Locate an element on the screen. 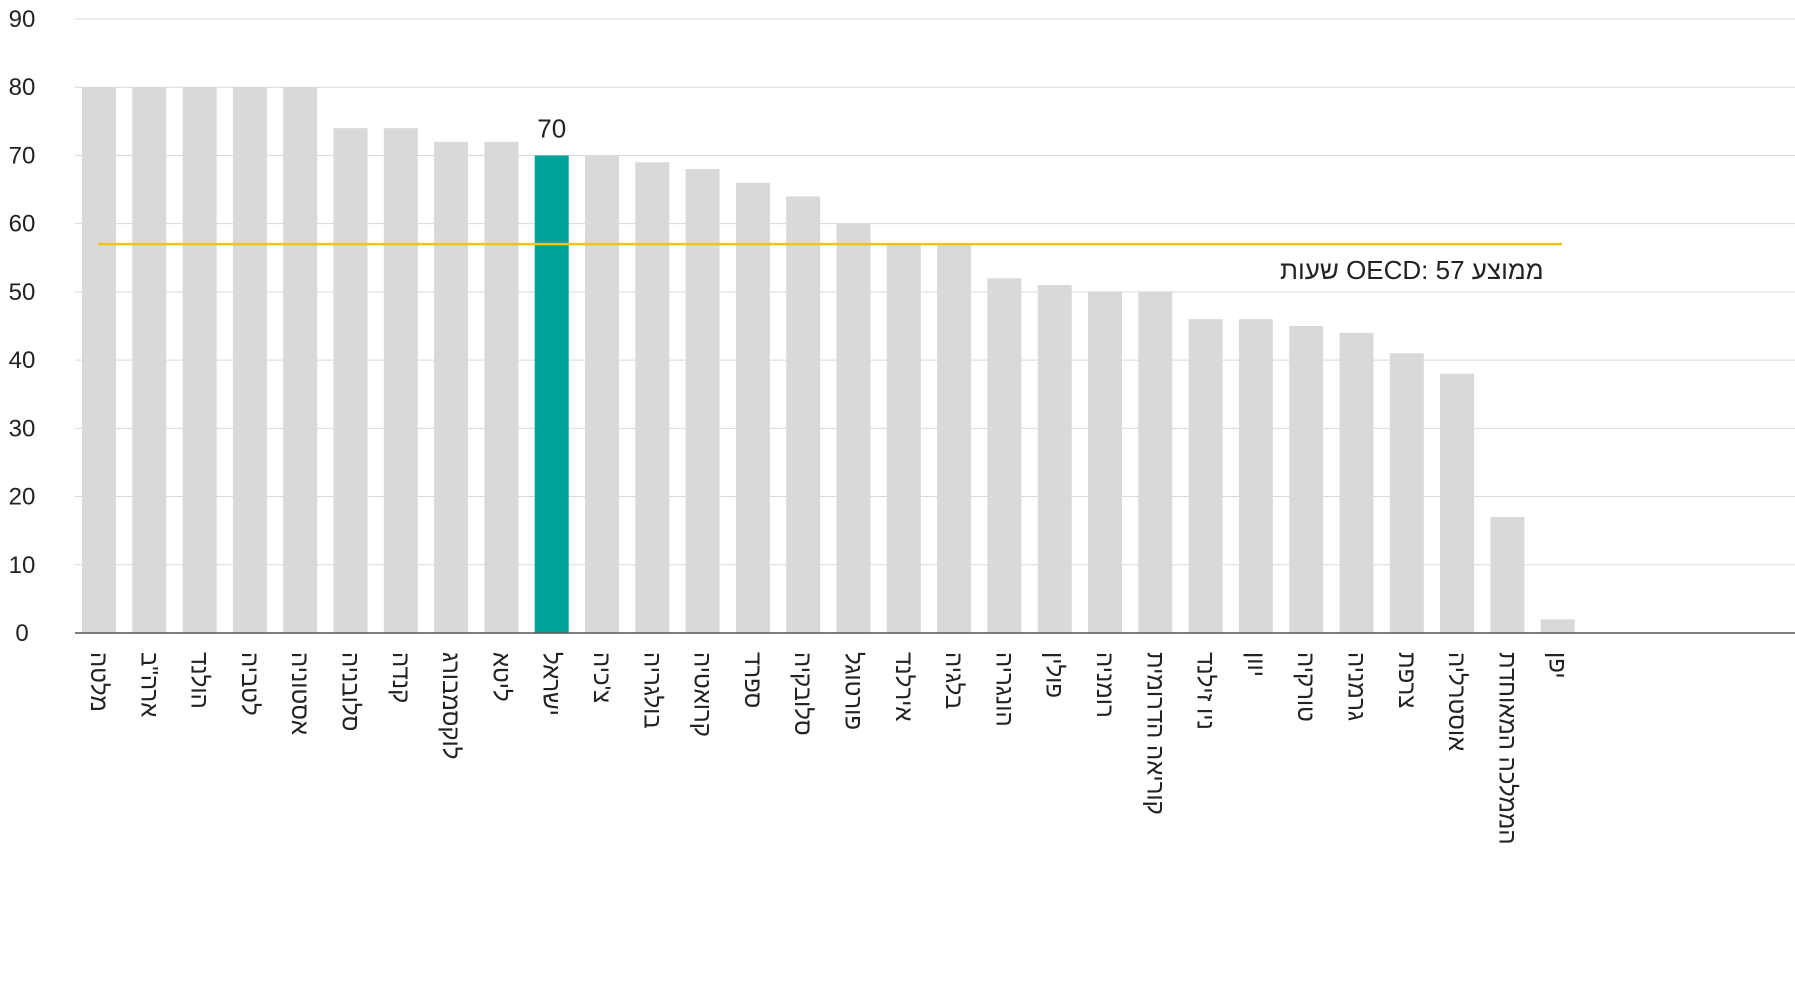 The image size is (1795, 983). y-tick-label: 10 is located at coordinates (22, 565).